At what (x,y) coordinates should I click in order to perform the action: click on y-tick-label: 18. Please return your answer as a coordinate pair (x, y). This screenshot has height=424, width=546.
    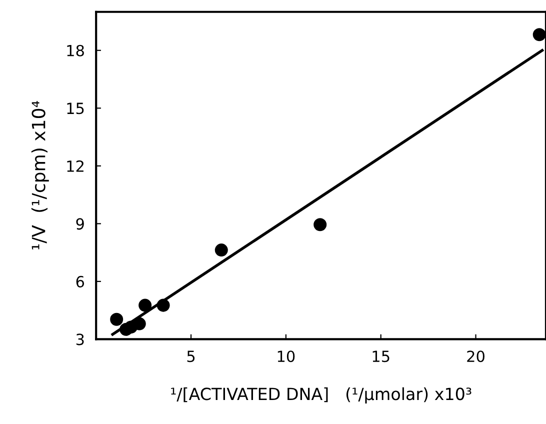
    Looking at the image, I should click on (75, 50).